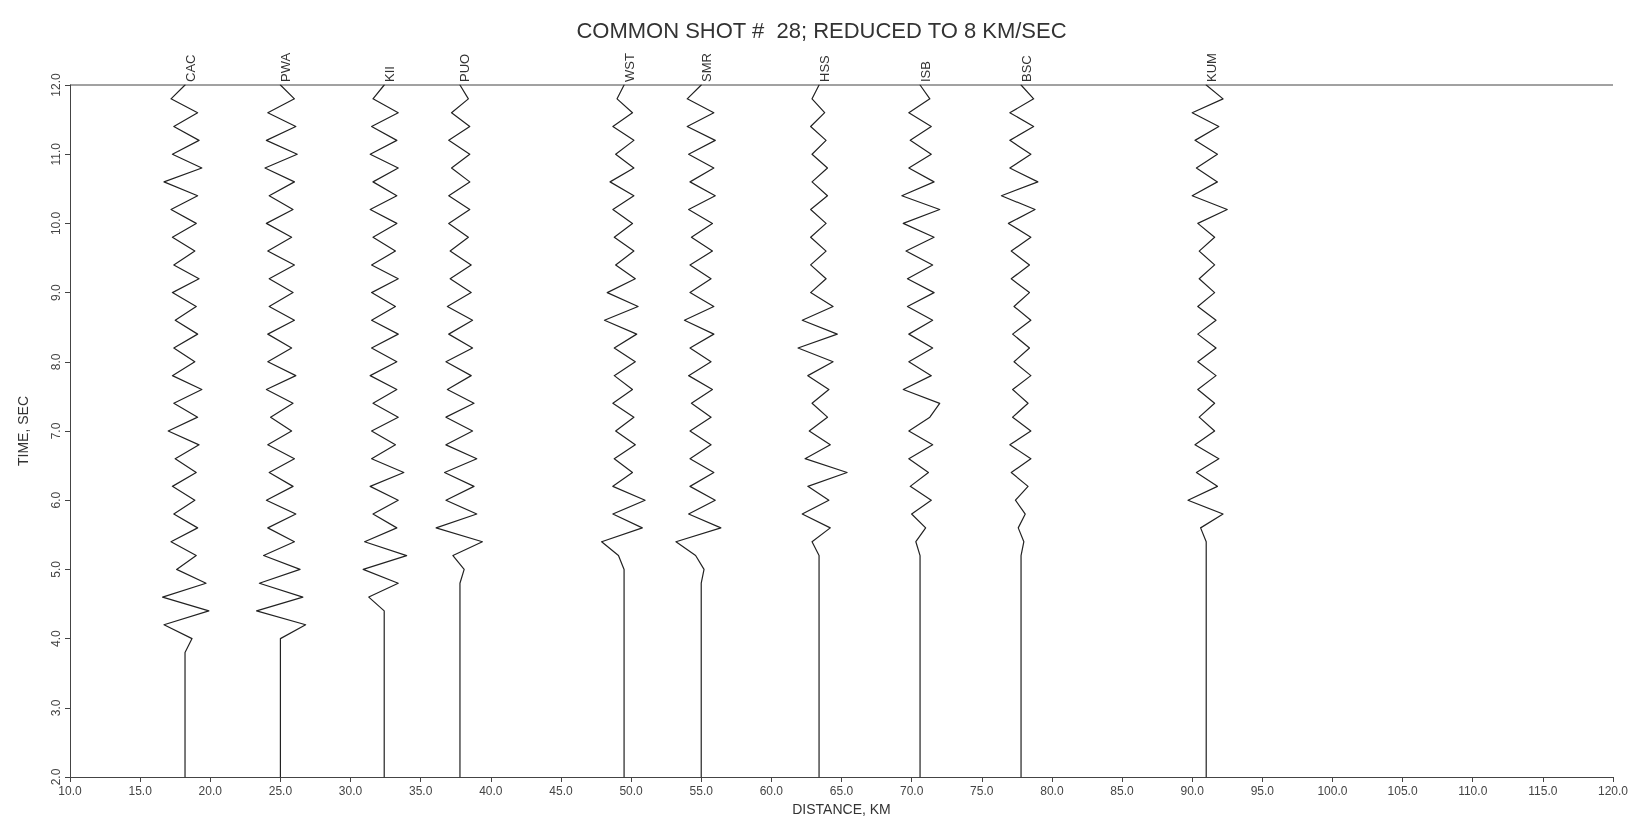  I want to click on y-tick-label: 11.0, so click(56, 154).